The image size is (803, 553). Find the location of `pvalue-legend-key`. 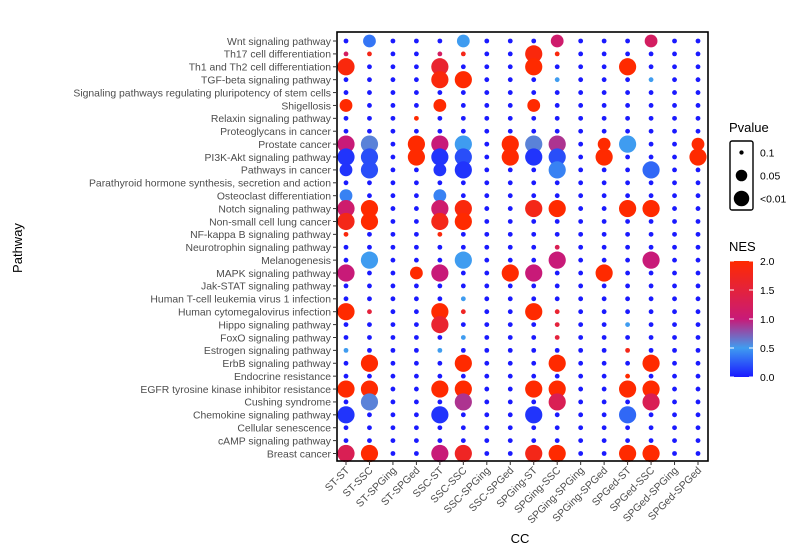

pvalue-legend-key is located at coordinates (741, 198).